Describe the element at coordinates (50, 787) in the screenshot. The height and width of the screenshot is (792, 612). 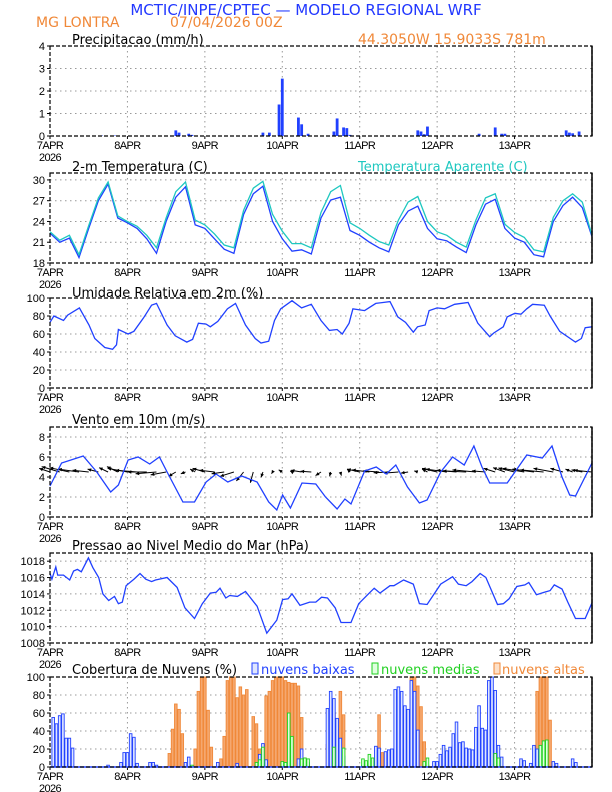
I see `x-year-label: 2026` at that location.